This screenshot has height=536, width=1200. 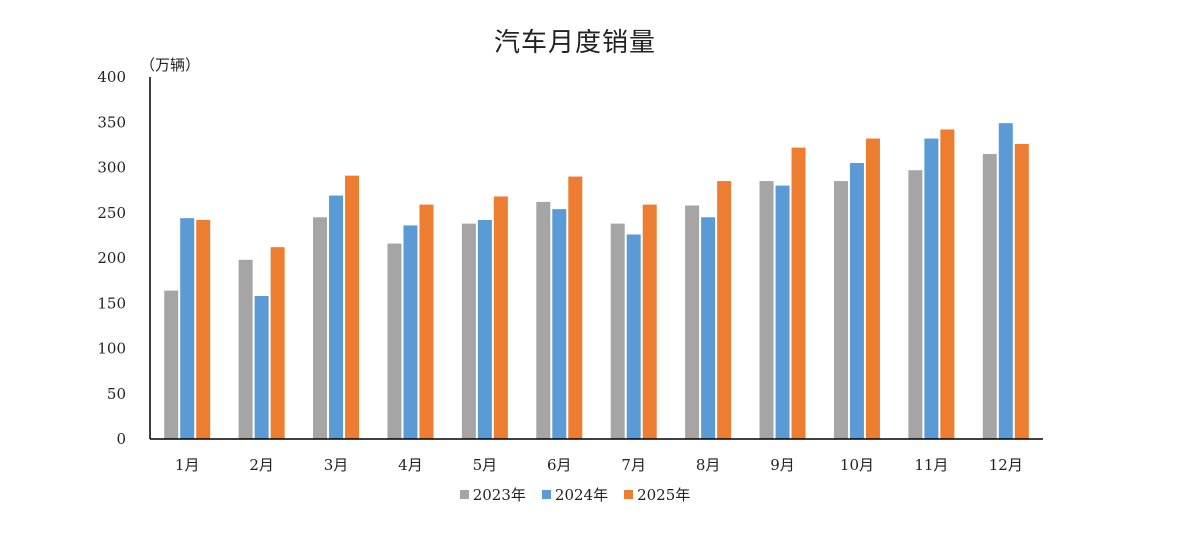 I want to click on y-tick-label: 100, so click(x=111, y=349).